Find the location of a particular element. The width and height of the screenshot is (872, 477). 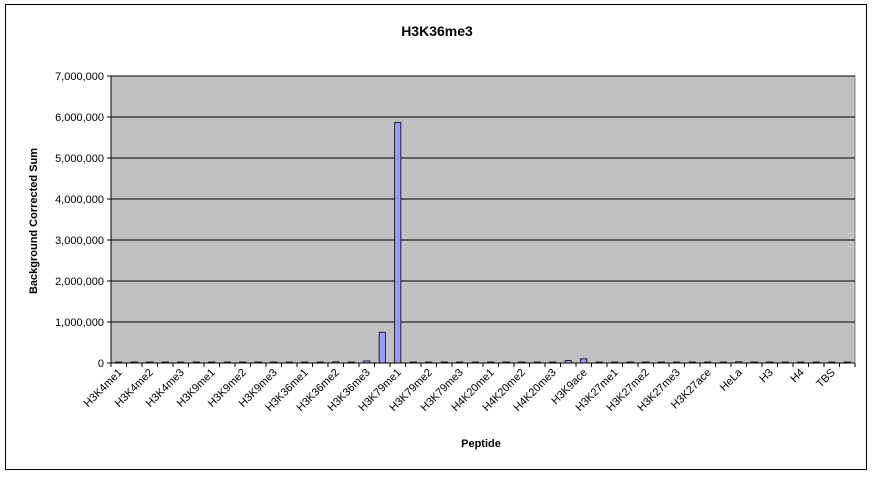

x-tick-label: TBS is located at coordinates (826, 379).